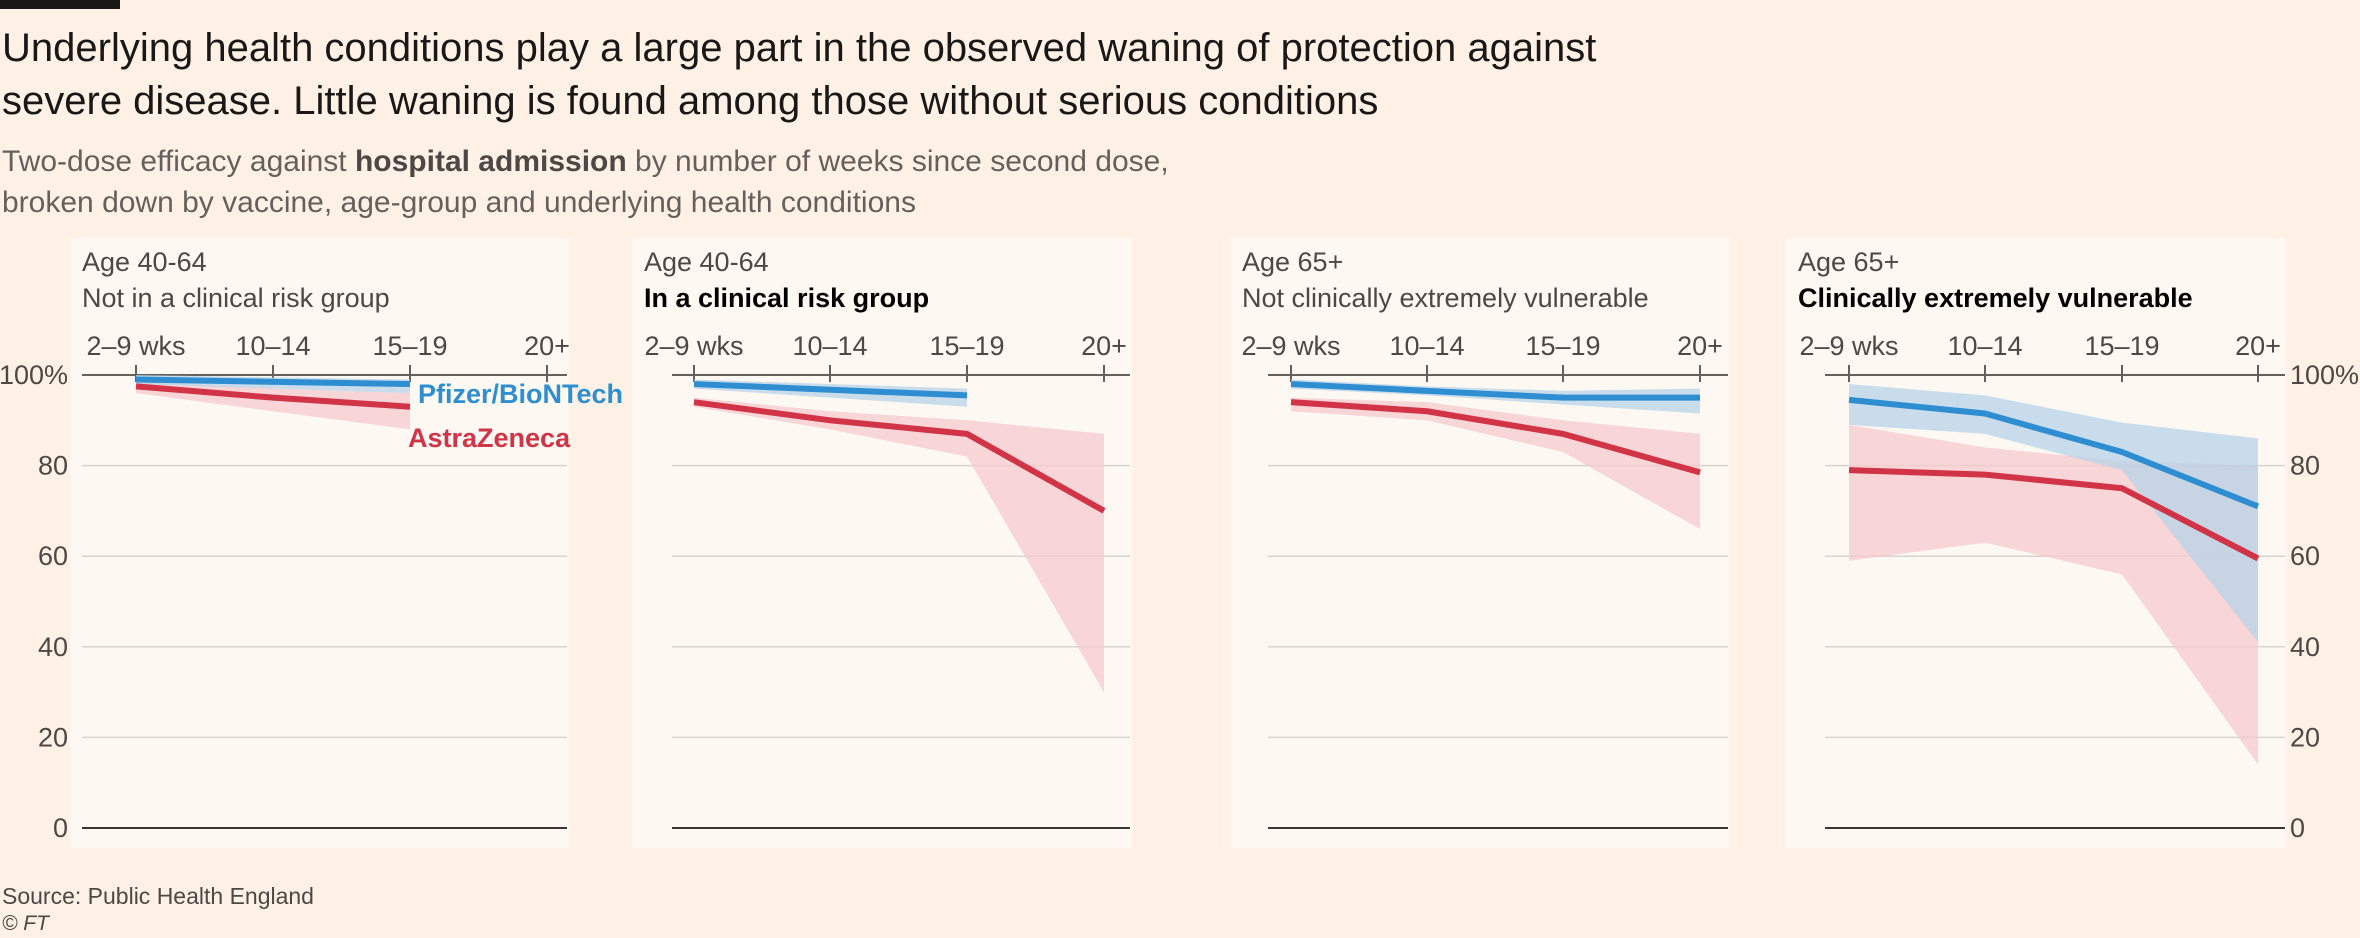 The width and height of the screenshot is (2360, 938). What do you see at coordinates (53, 466) in the screenshot?
I see `y-tick-left: 80` at bounding box center [53, 466].